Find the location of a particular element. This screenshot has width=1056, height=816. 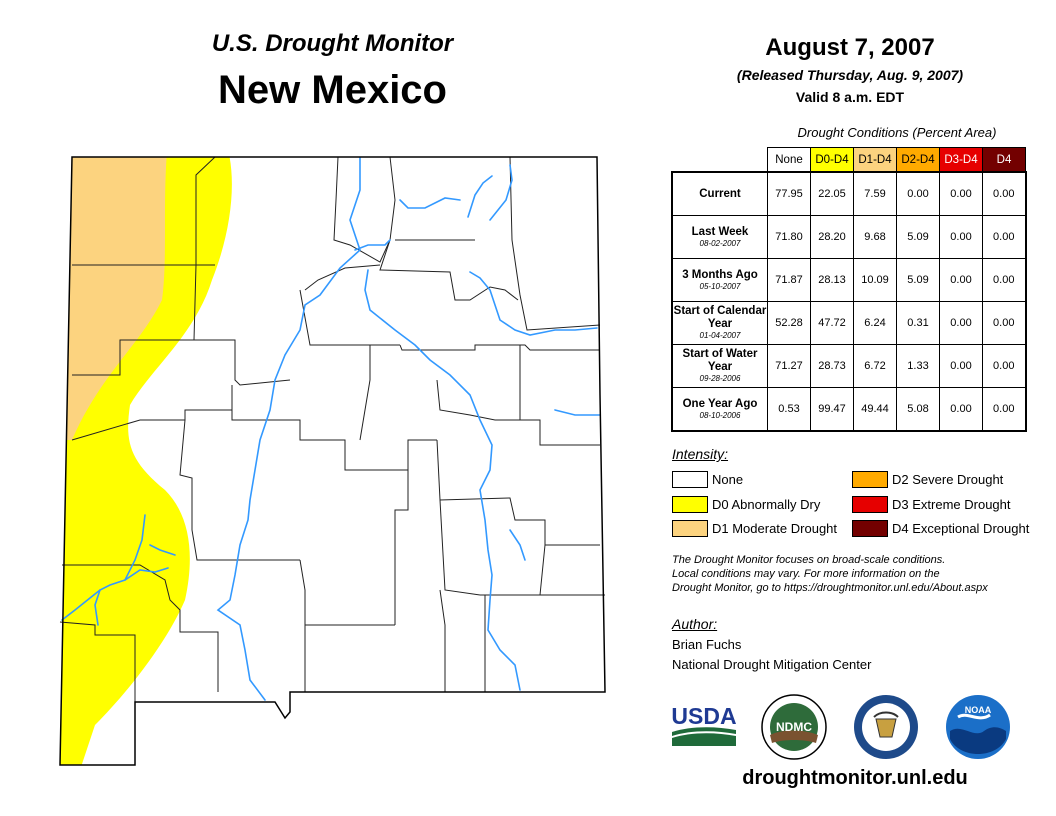

gila-river is located at coordinates (115, 594).